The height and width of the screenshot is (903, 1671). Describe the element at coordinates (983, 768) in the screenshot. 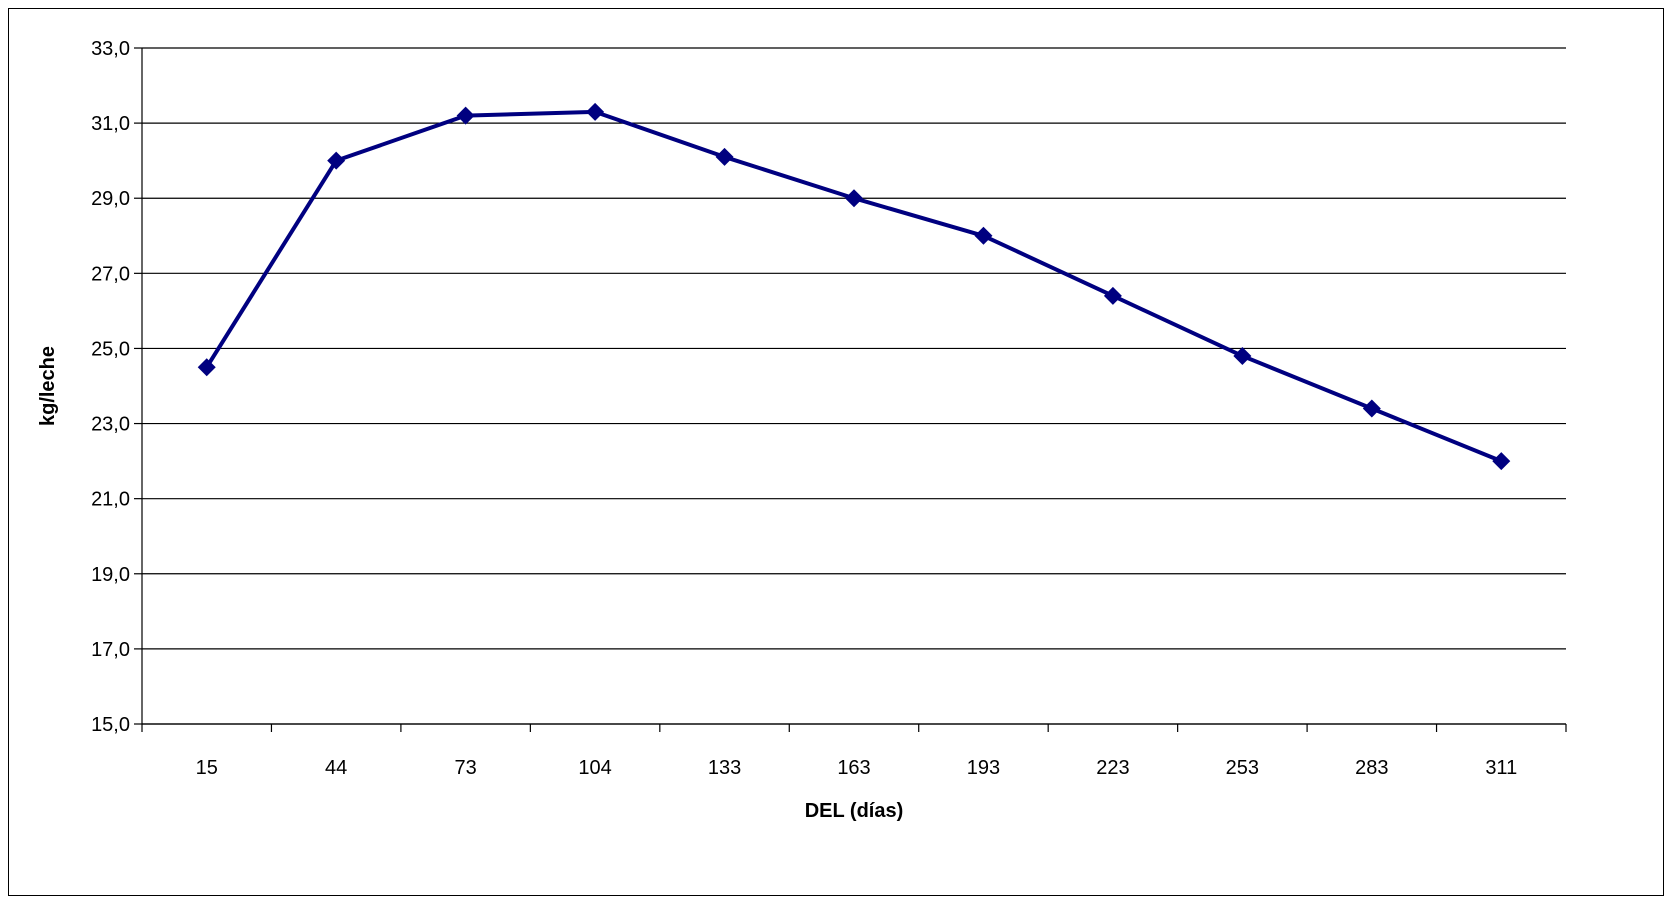

I see `x-tick-label: 193` at that location.